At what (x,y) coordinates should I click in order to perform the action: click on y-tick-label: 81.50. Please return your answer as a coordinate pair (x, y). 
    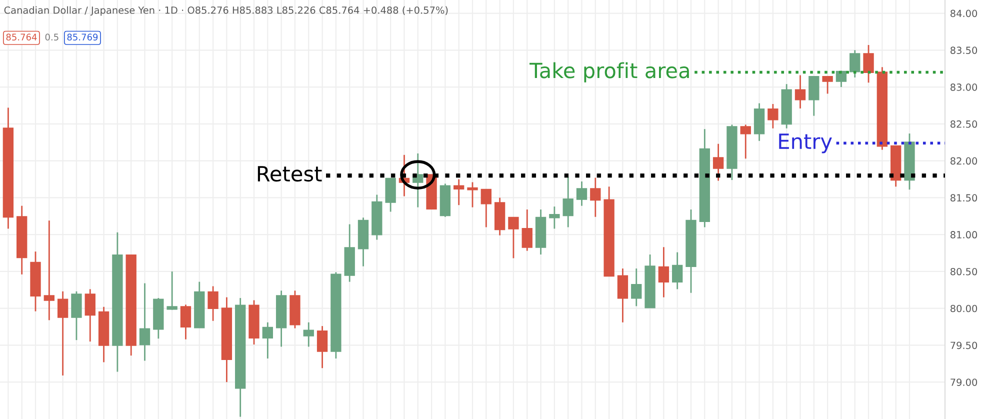
    Looking at the image, I should click on (964, 198).